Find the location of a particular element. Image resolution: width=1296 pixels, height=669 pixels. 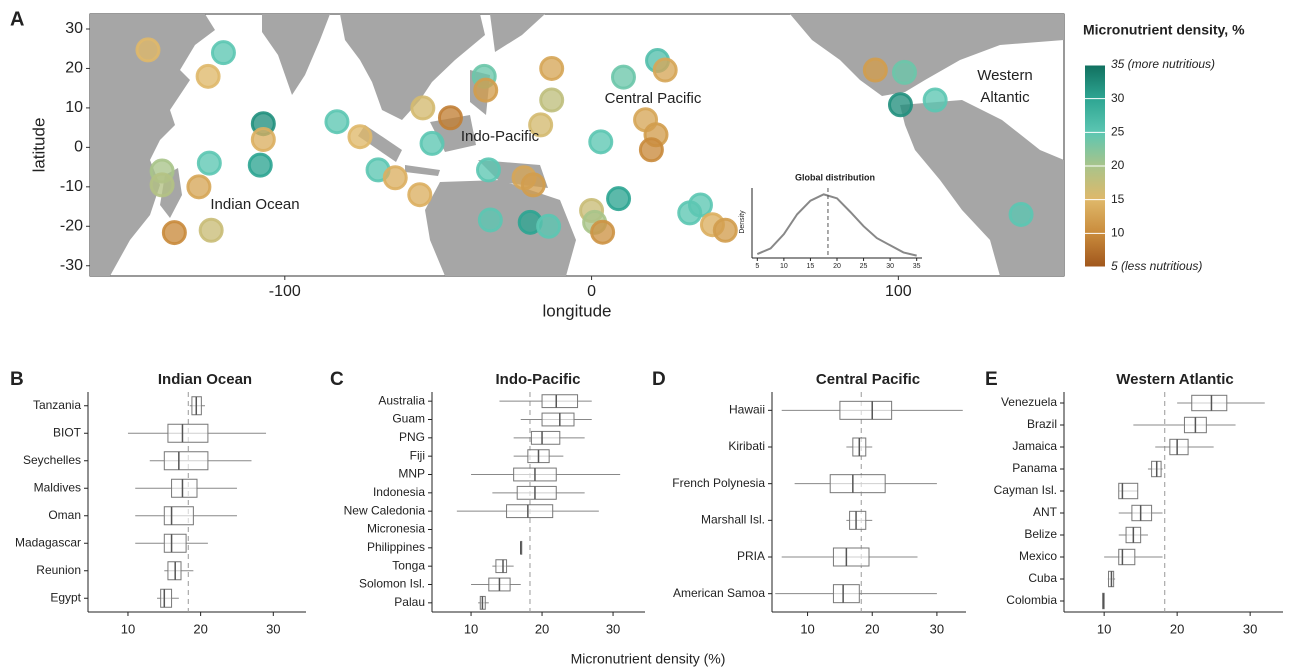

inset-background is located at coordinates (835, 222).